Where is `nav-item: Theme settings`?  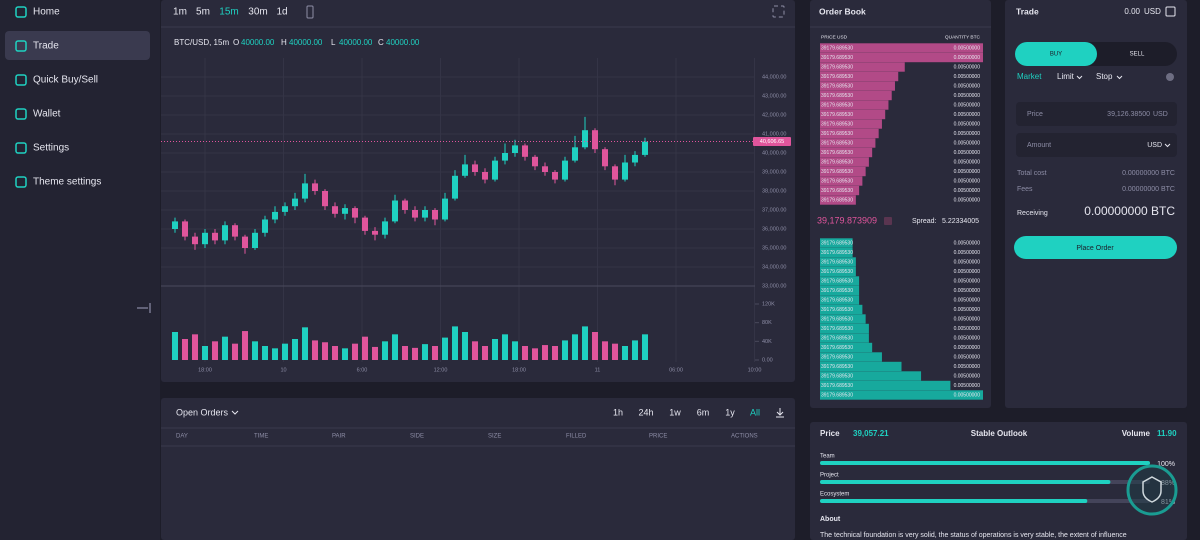
nav-item: Theme settings is located at coordinates (67, 182).